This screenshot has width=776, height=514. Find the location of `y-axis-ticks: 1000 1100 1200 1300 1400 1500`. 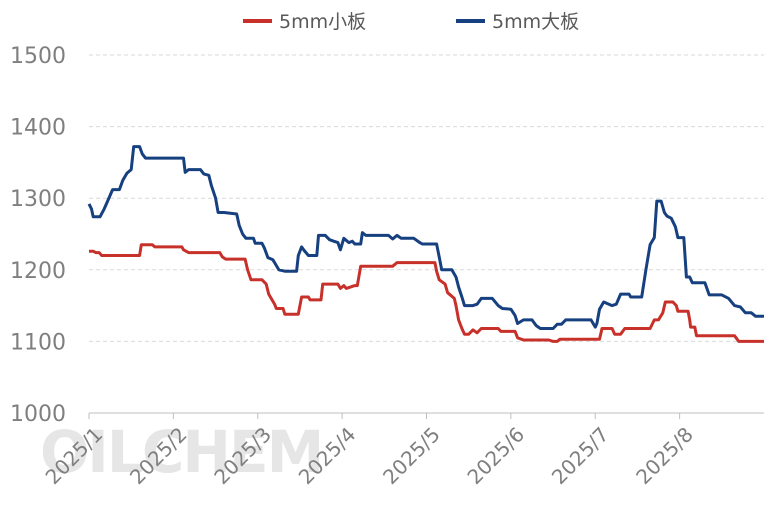

y-axis-ticks: 1000 1100 1200 1300 1400 1500 is located at coordinates (38, 235).